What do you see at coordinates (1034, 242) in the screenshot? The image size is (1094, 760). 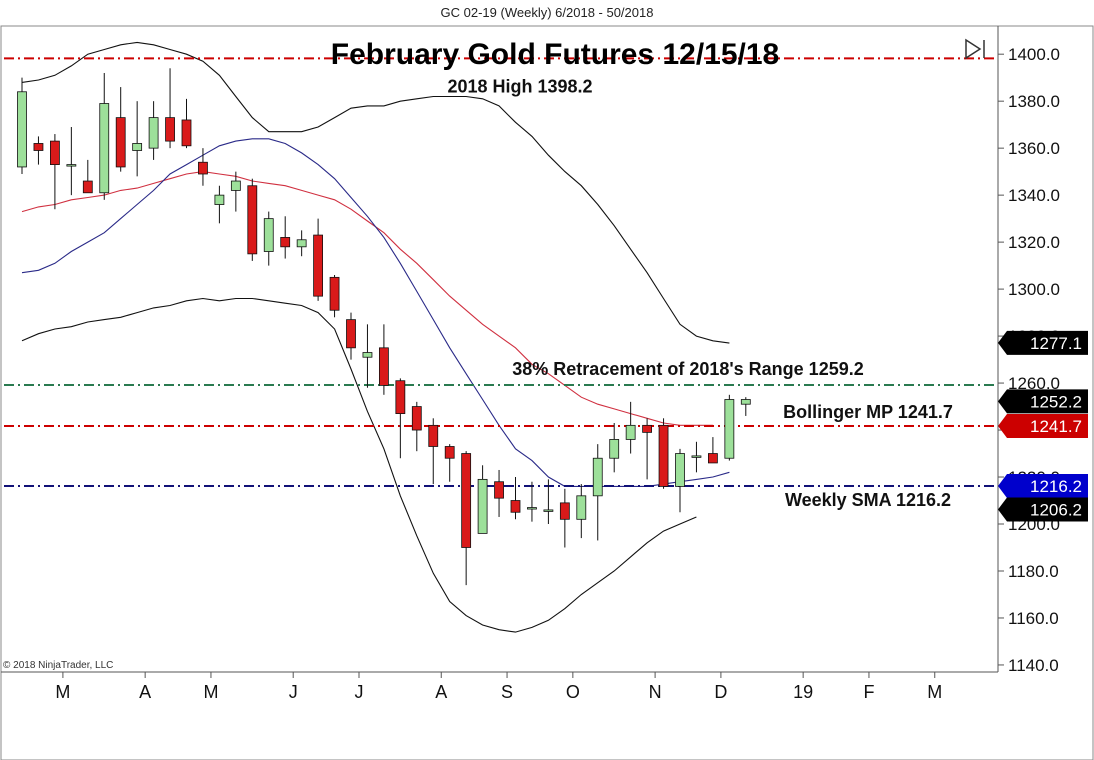 I see `y-tick-label: 1320.0` at bounding box center [1034, 242].